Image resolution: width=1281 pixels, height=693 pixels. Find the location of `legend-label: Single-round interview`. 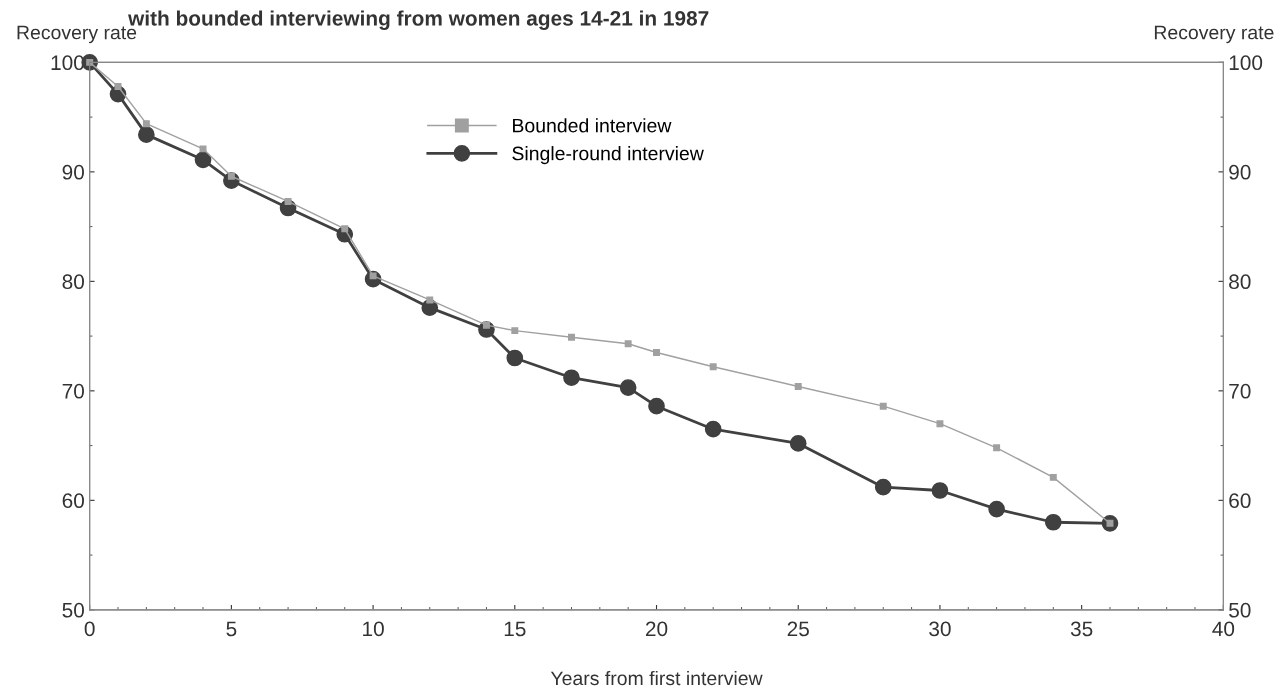

legend-label: Single-round interview is located at coordinates (608, 155).